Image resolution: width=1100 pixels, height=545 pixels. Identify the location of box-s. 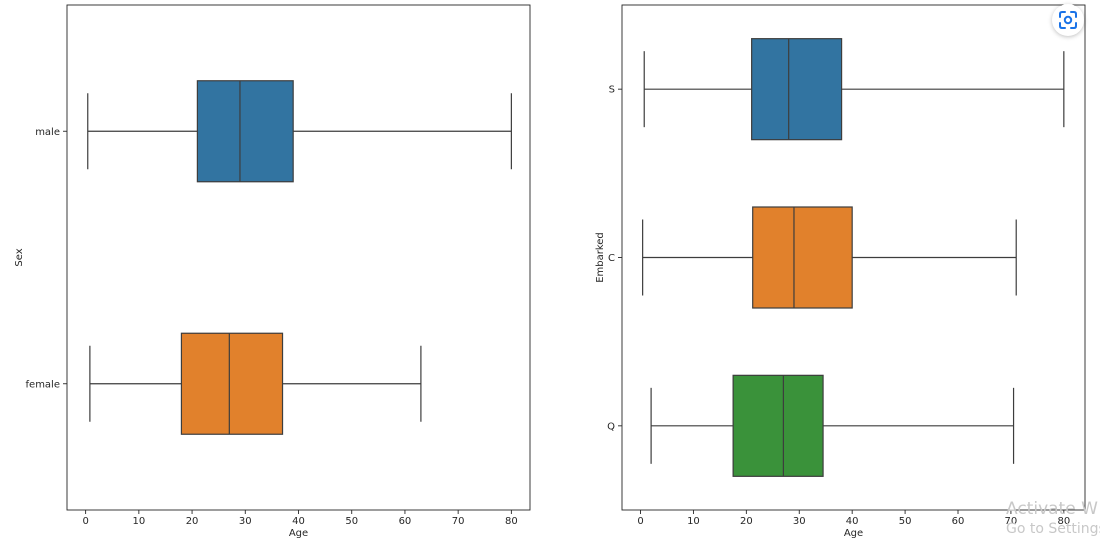
(797, 89).